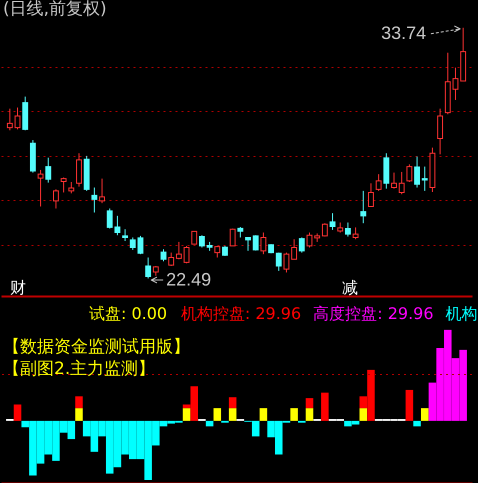 The image size is (480, 486). Describe the element at coordinates (55, 9) in the screenshot. I see `chart-title: (日线,前复权)` at that location.